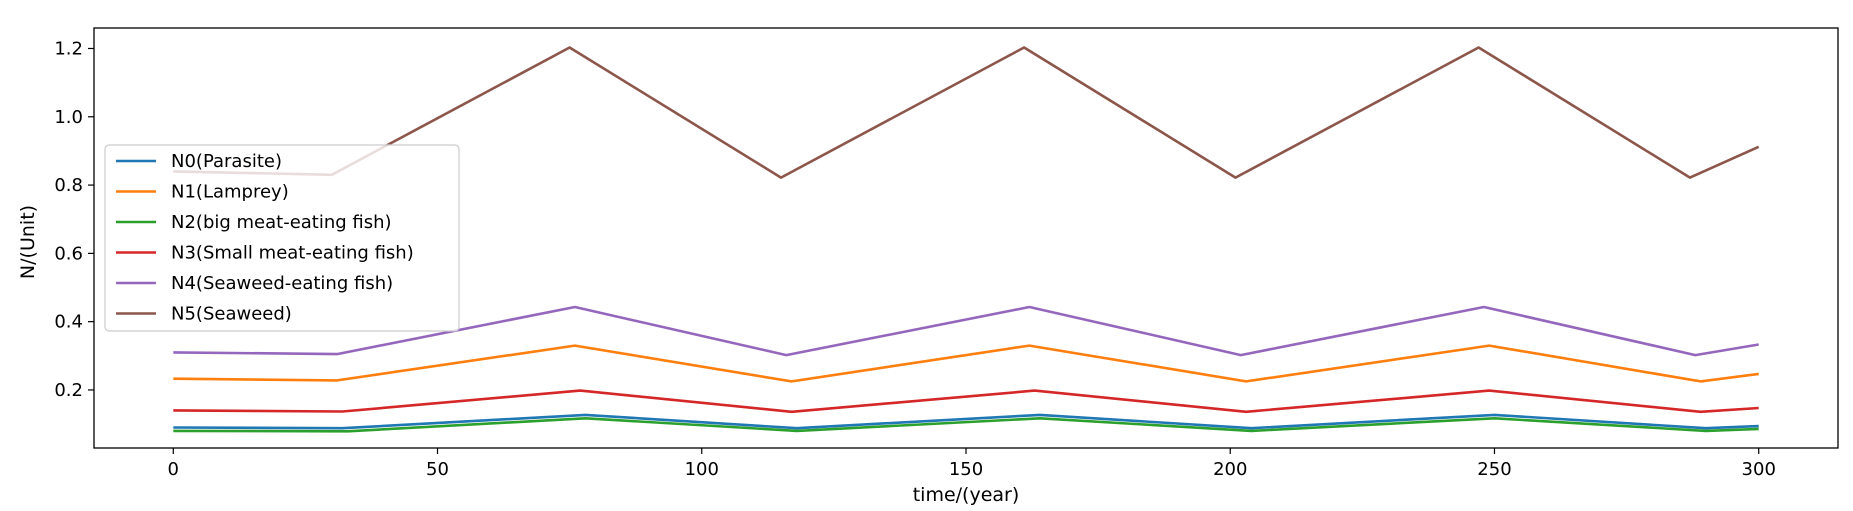 Image resolution: width=1853 pixels, height=511 pixels. I want to click on y-axis: 0.2 0.4 0.6 0.8 1.0 1.2, so click(74, 219).